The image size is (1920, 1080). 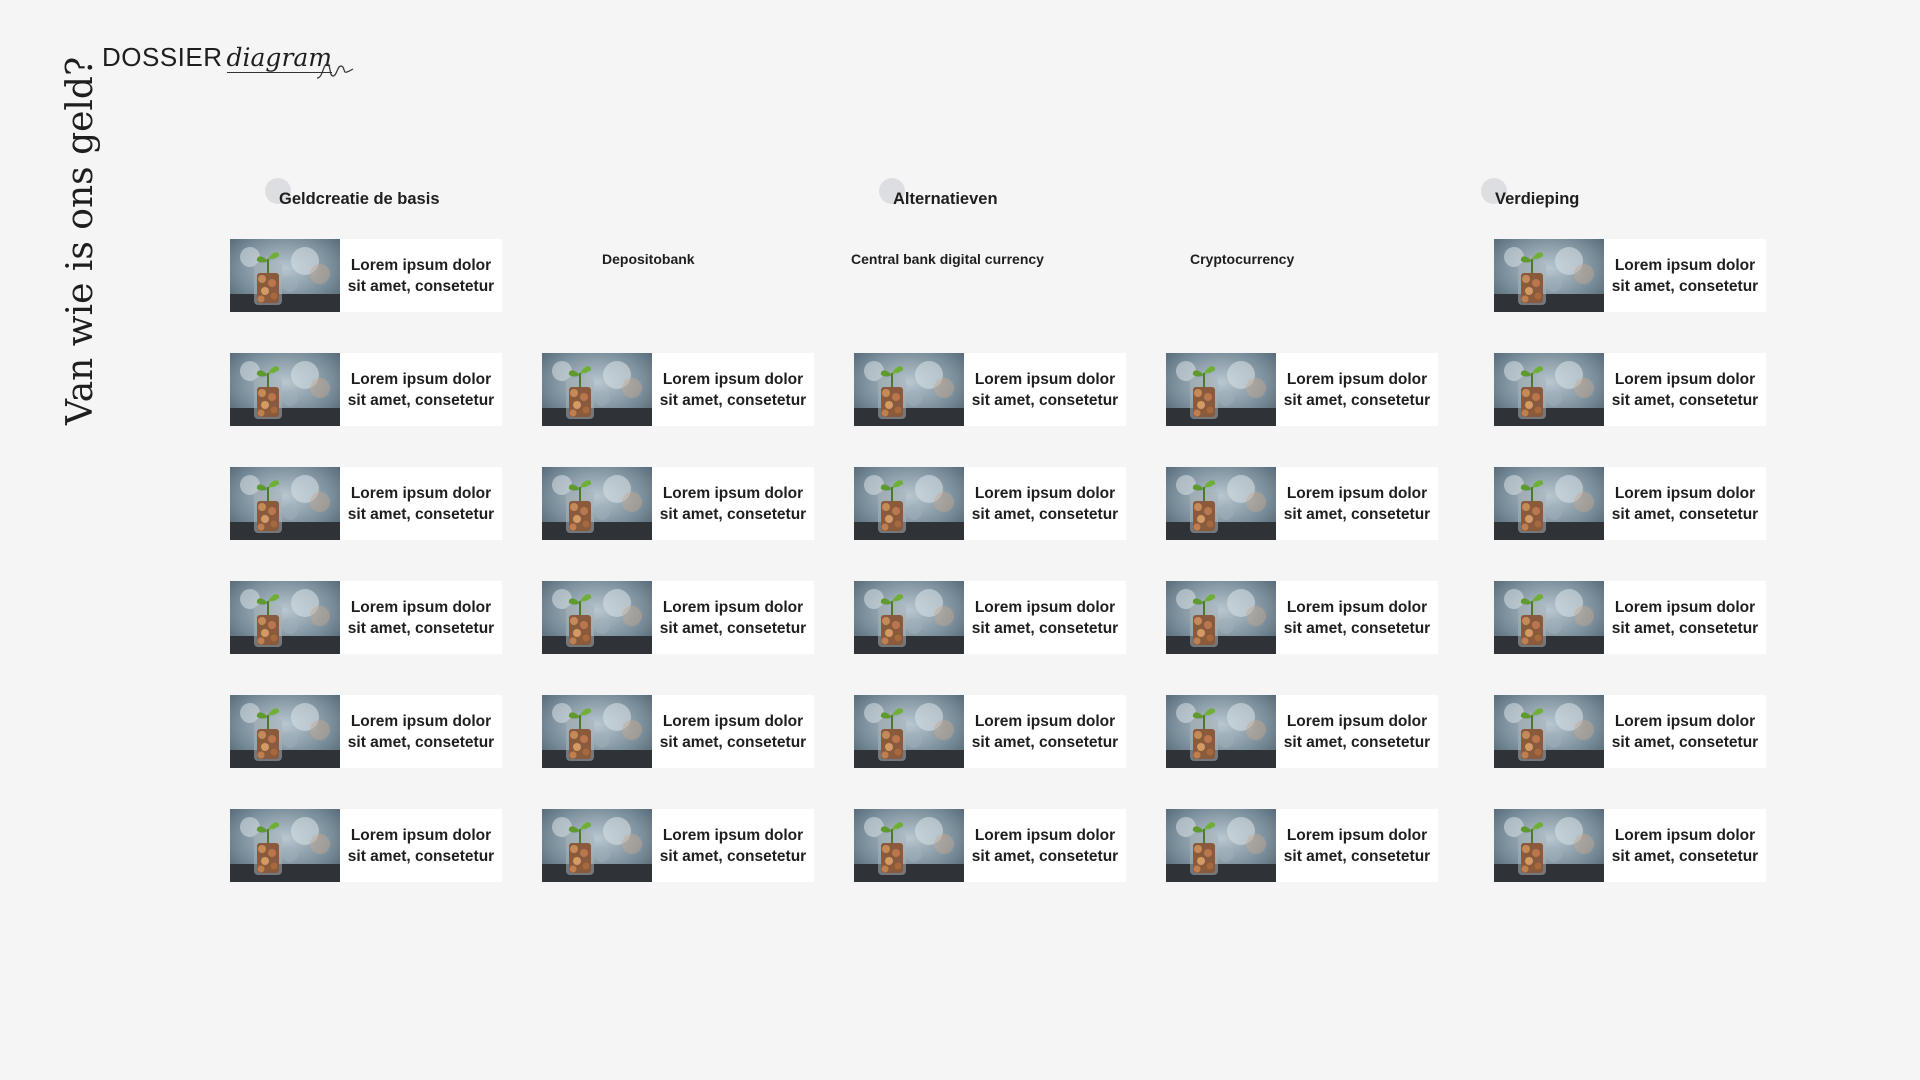 I want to click on card-verdieping-1: Lorem ipsum dolor sit amet, consetetur, so click(x=1630, y=275).